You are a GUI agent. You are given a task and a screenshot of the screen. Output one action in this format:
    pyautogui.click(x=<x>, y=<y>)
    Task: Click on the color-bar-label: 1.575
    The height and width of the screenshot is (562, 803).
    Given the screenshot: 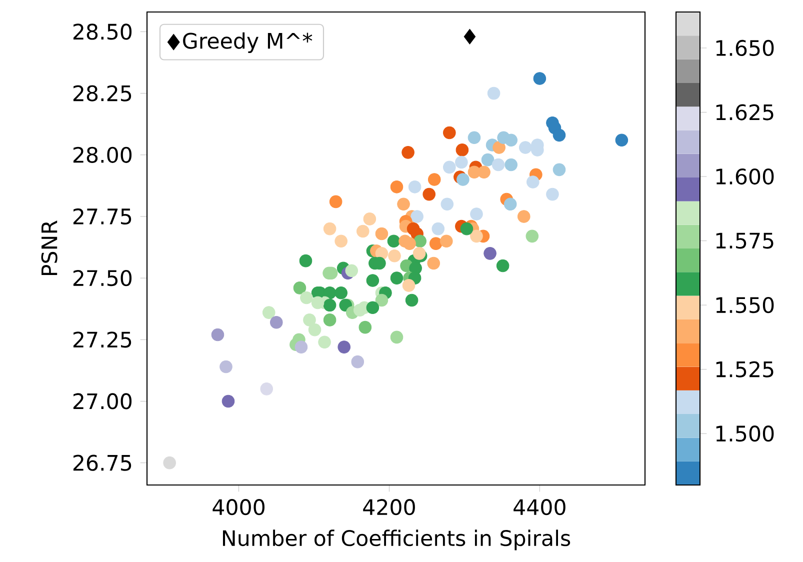 What is the action you would take?
    pyautogui.click(x=745, y=240)
    